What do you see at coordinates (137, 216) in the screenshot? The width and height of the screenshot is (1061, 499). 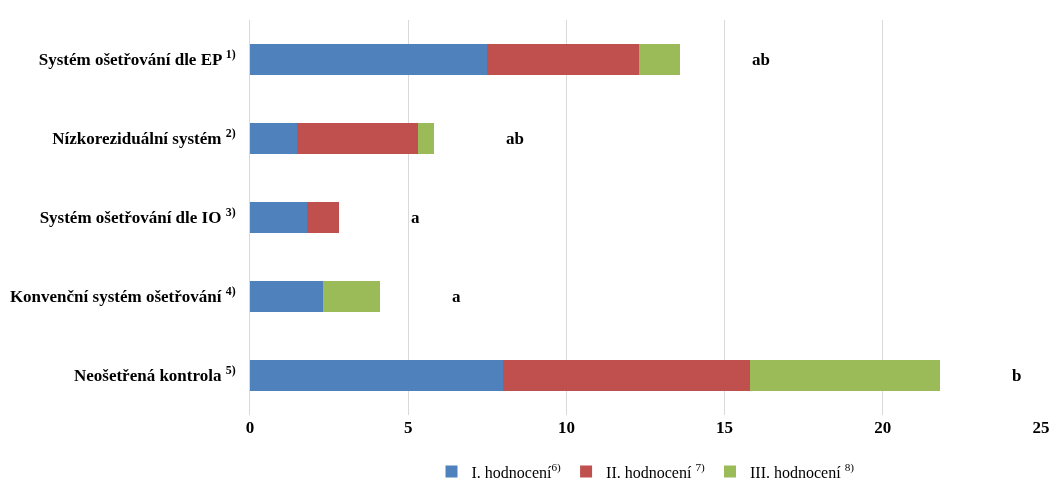 I see `y-tick-label: Systém ošetřování dle IO $^{3)}$` at bounding box center [137, 216].